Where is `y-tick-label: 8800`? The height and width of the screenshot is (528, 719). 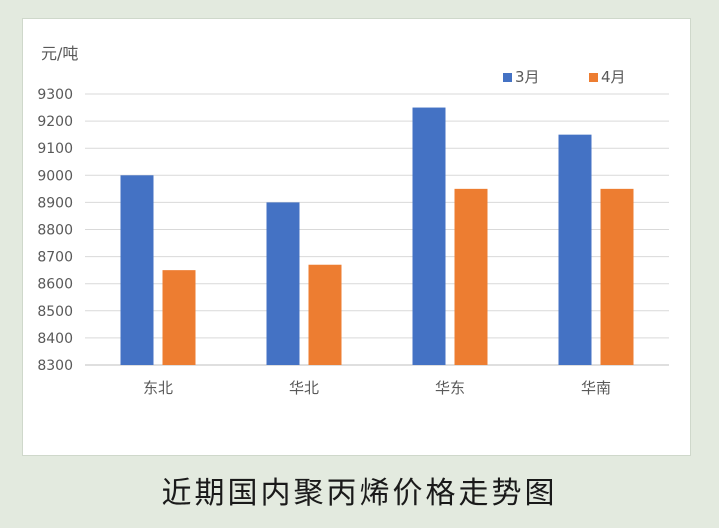 y-tick-label: 8800 is located at coordinates (55, 231).